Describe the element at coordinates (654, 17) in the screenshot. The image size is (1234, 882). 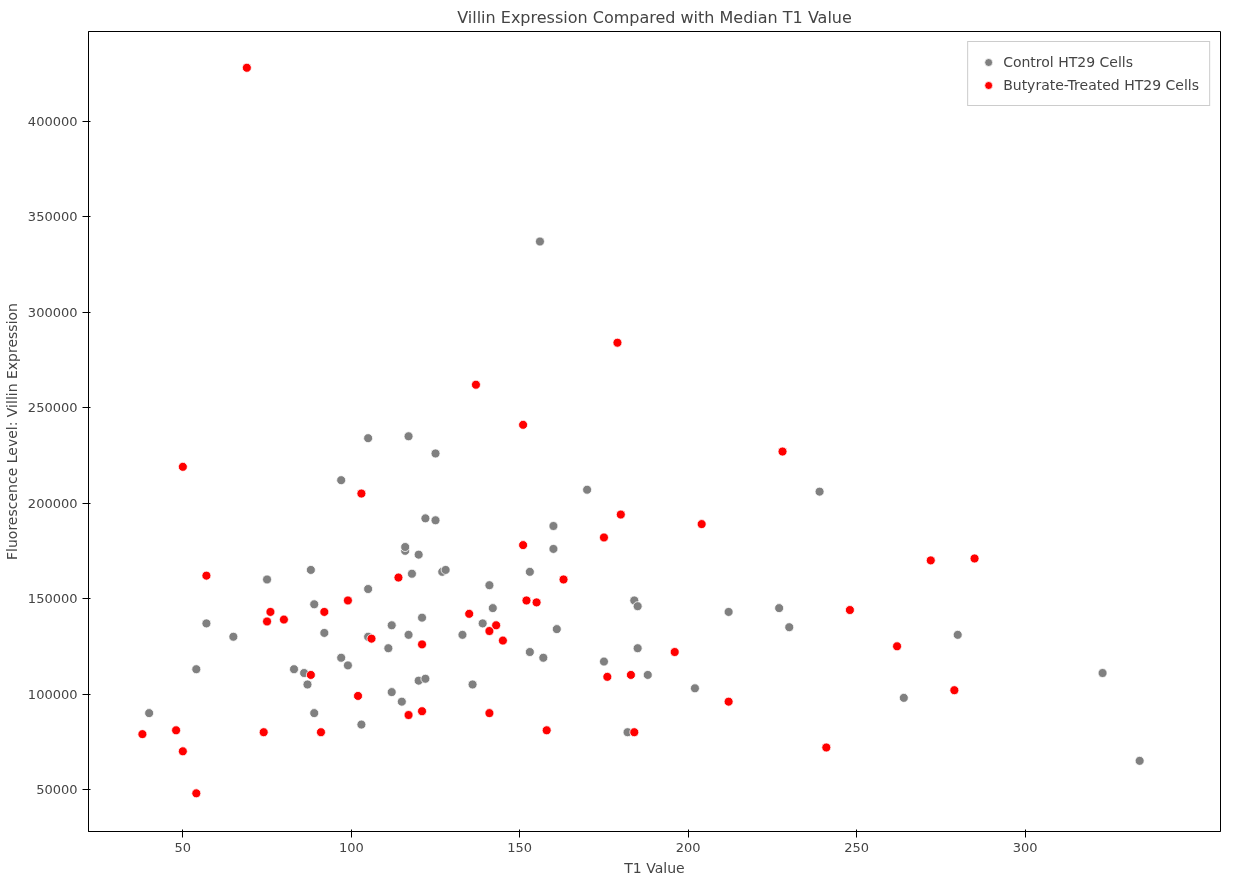
I see `chart-title: Villin Expression Compared with Median T1 Value` at that location.